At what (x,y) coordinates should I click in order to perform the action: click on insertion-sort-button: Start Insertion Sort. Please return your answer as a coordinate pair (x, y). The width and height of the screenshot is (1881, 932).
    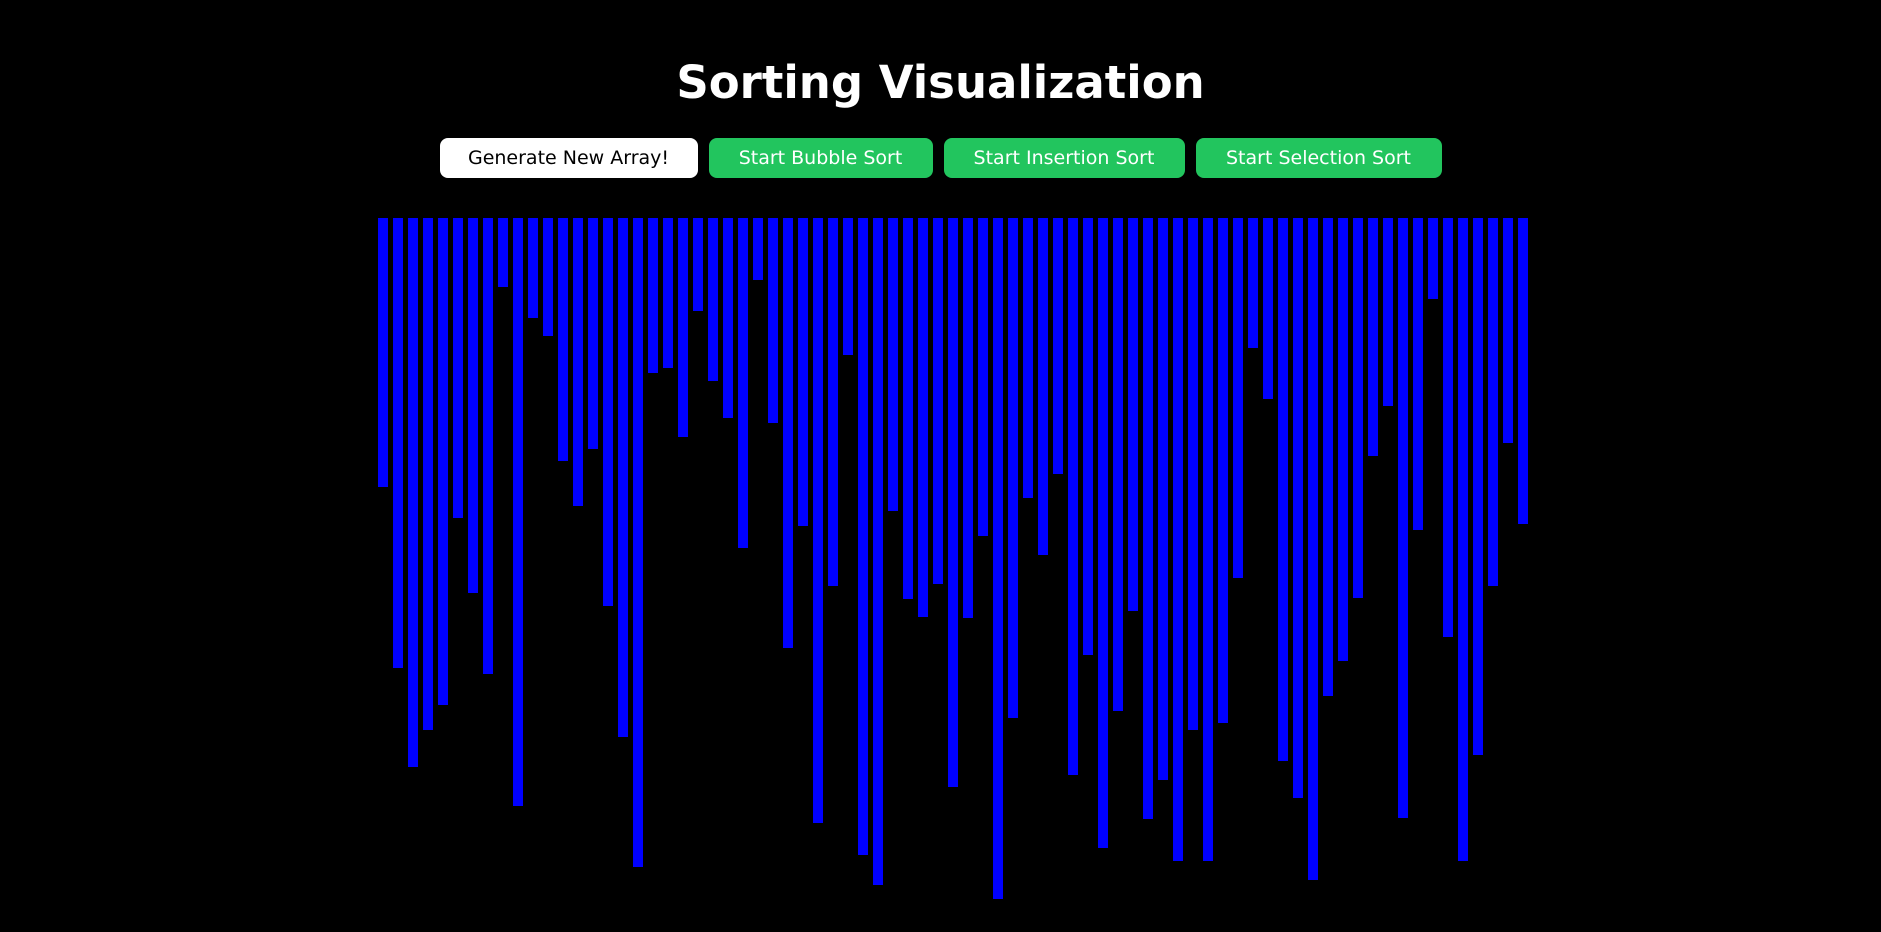
    Looking at the image, I should click on (1064, 158).